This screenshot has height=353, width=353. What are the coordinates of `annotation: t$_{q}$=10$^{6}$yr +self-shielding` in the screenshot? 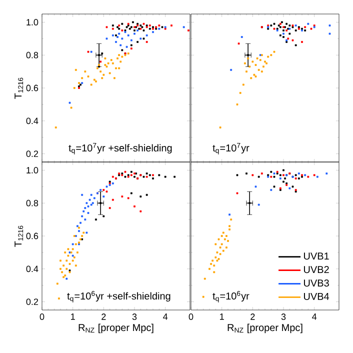 It's located at (118, 296).